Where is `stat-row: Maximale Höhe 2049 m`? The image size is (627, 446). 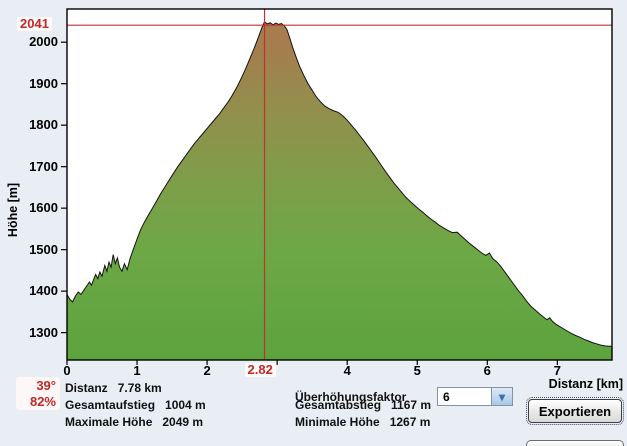
stat-row: Maximale Höhe 2049 m is located at coordinates (134, 422).